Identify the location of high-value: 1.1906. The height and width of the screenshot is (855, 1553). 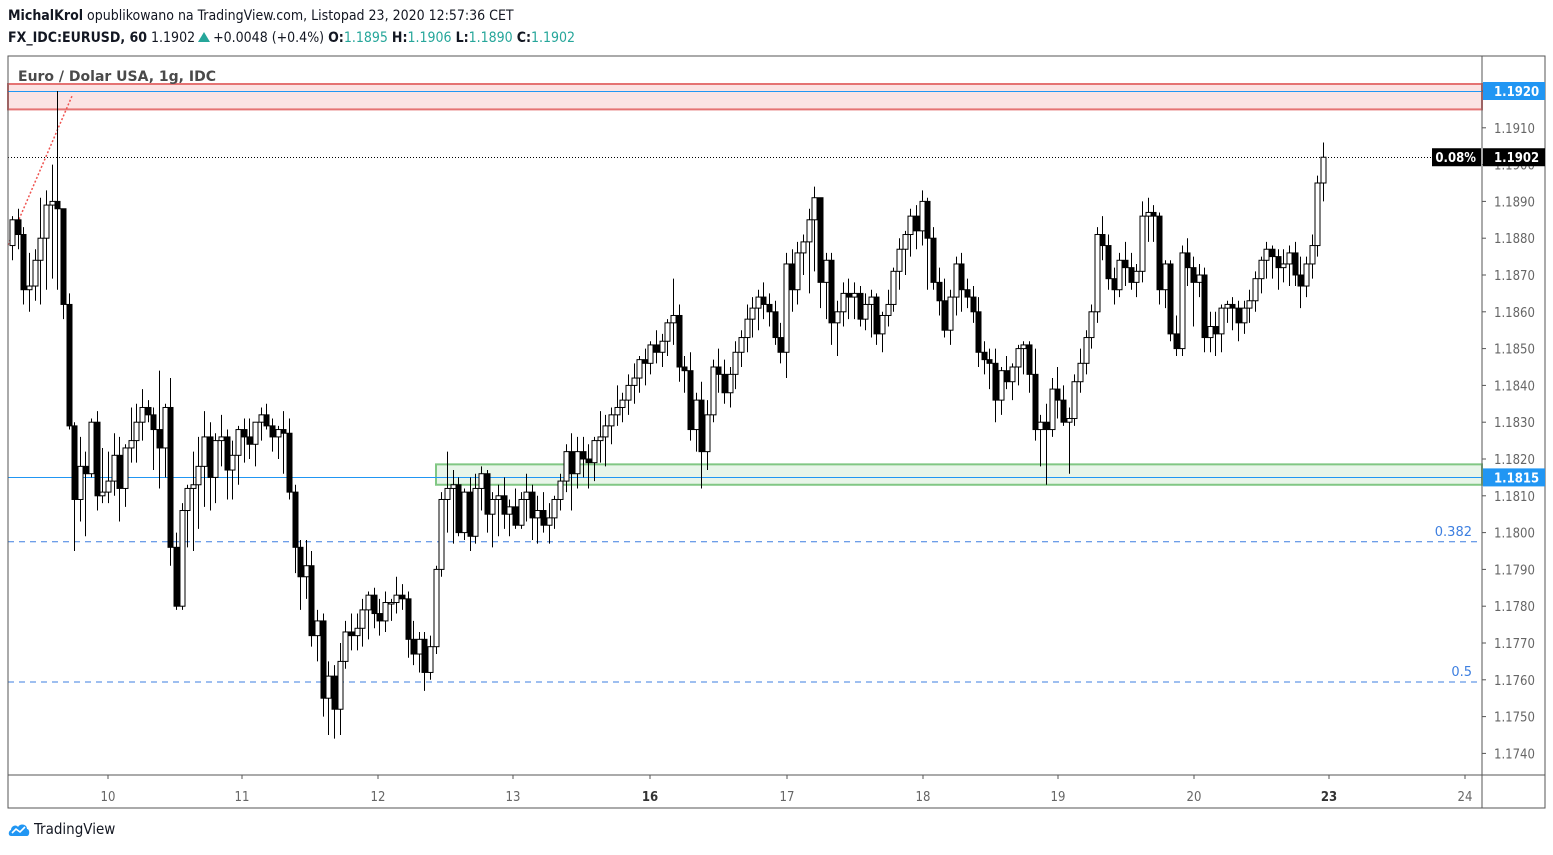
(429, 38).